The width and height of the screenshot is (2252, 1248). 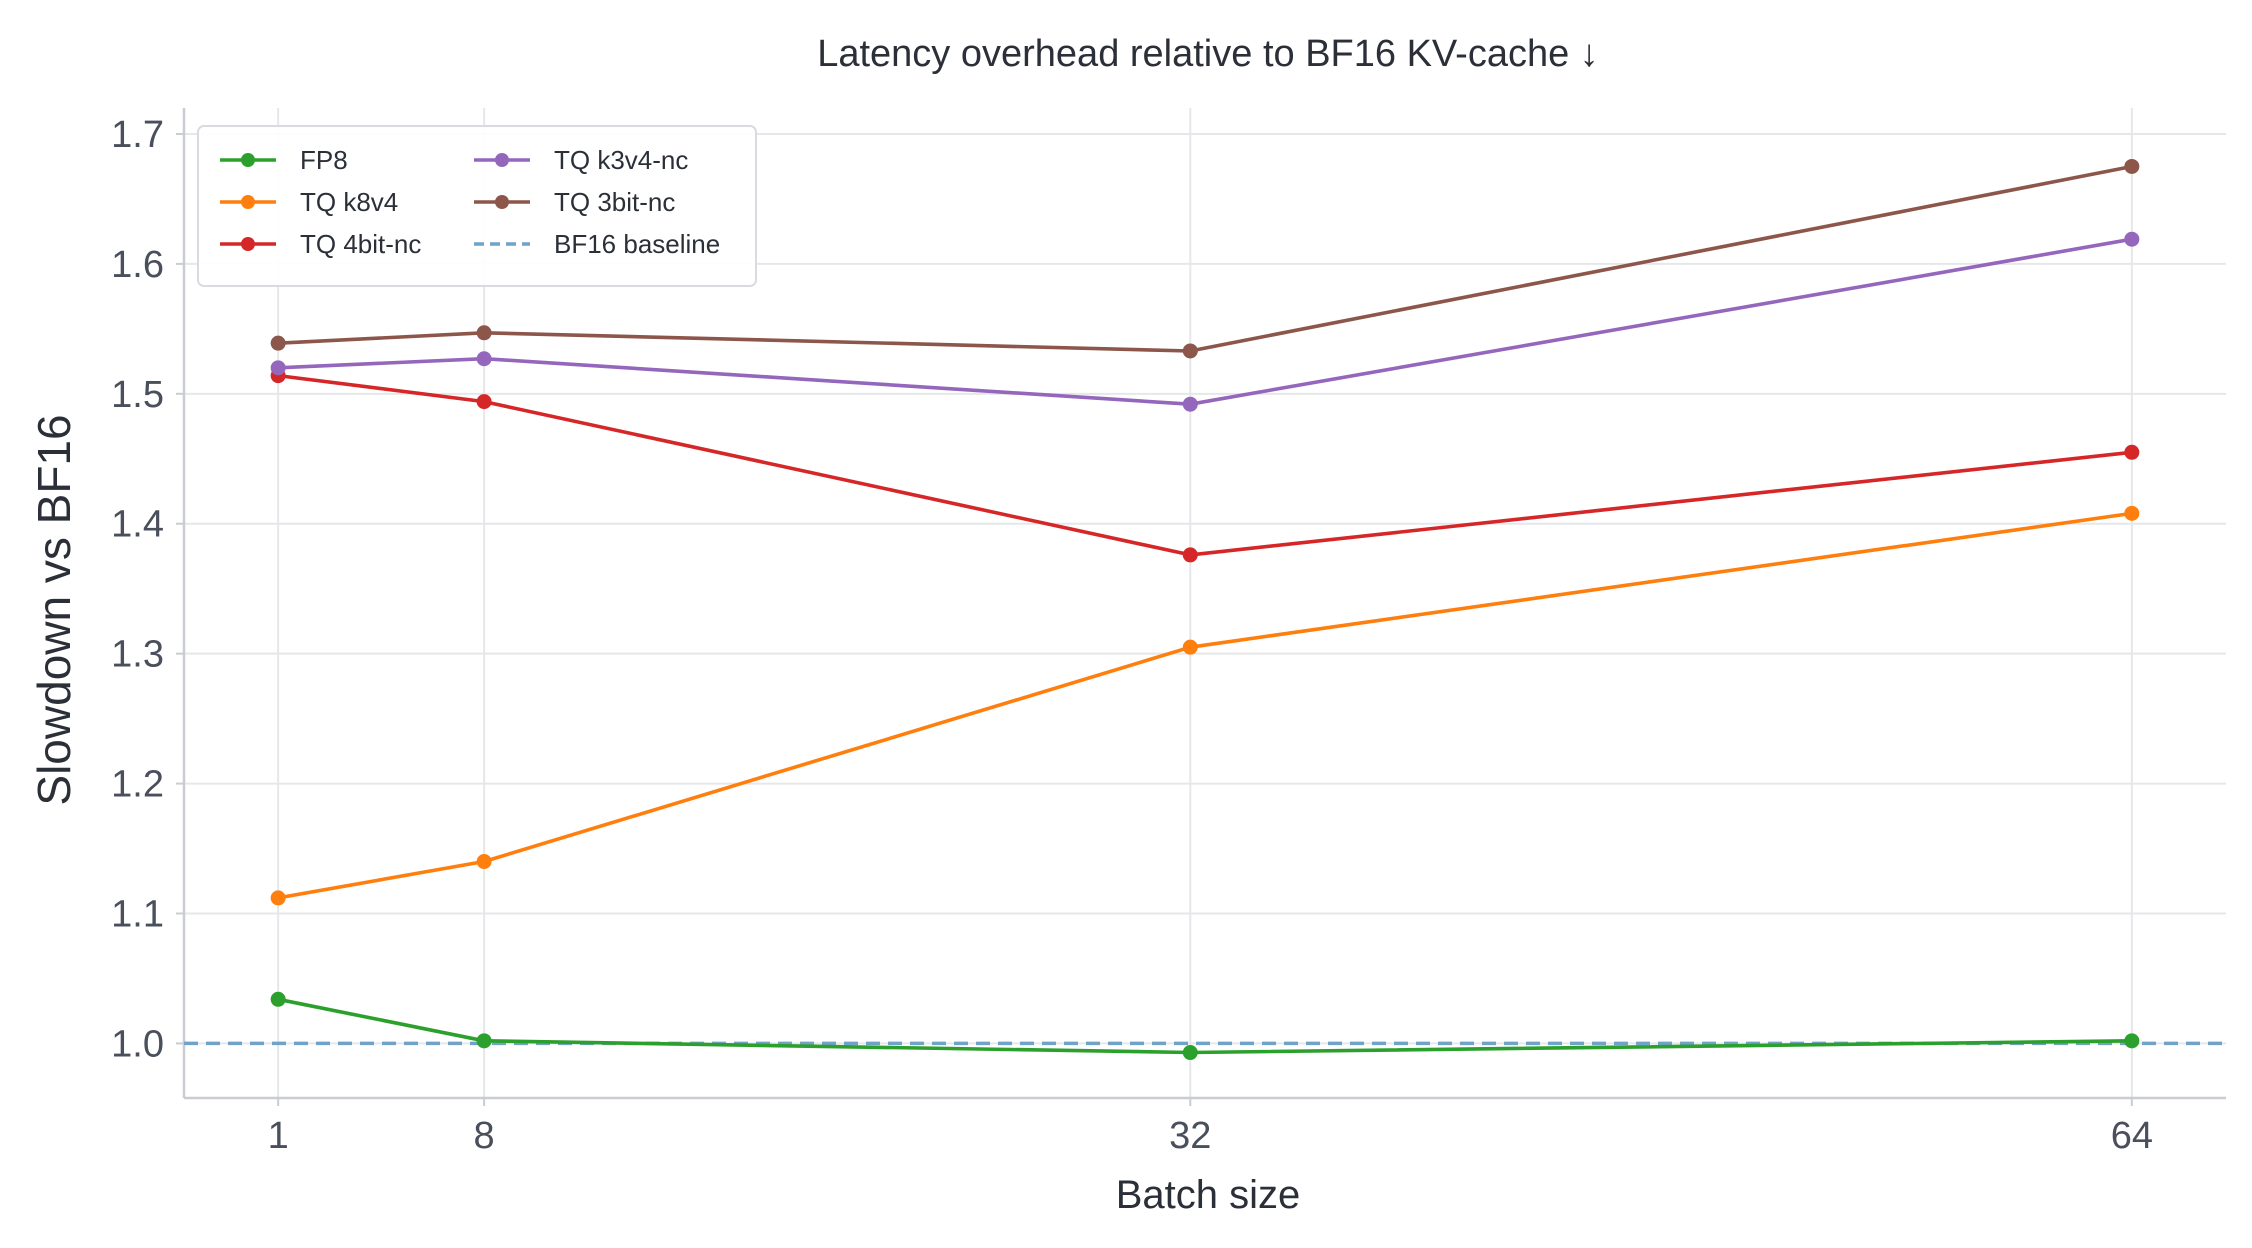 I want to click on x-tick-label: 1, so click(x=278, y=1136).